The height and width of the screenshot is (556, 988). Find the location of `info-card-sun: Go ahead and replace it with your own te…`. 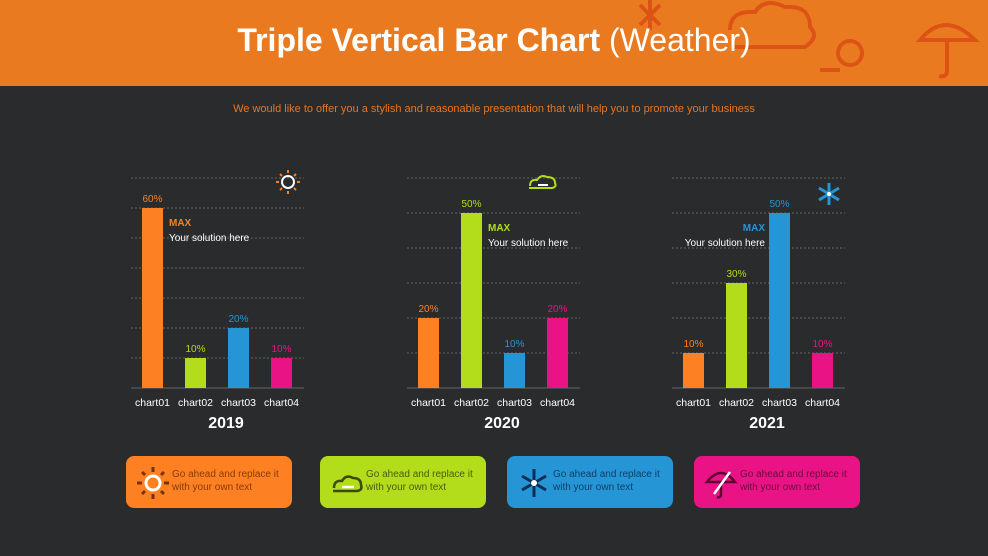

info-card-sun: Go ahead and replace it with your own te… is located at coordinates (209, 482).